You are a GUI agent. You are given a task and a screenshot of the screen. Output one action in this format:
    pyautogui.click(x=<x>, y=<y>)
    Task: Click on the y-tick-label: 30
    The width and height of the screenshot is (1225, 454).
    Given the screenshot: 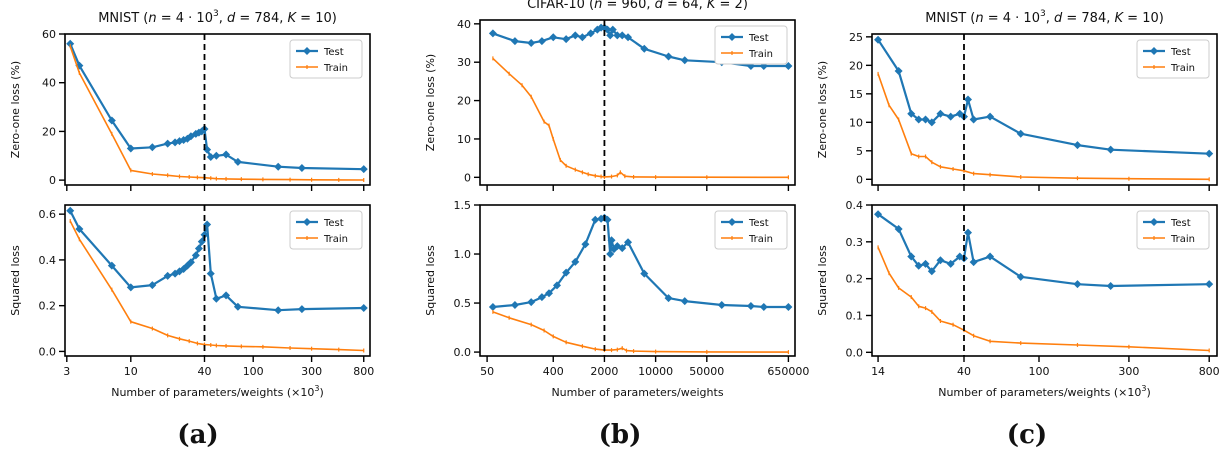 What is the action you would take?
    pyautogui.click(x=464, y=62)
    